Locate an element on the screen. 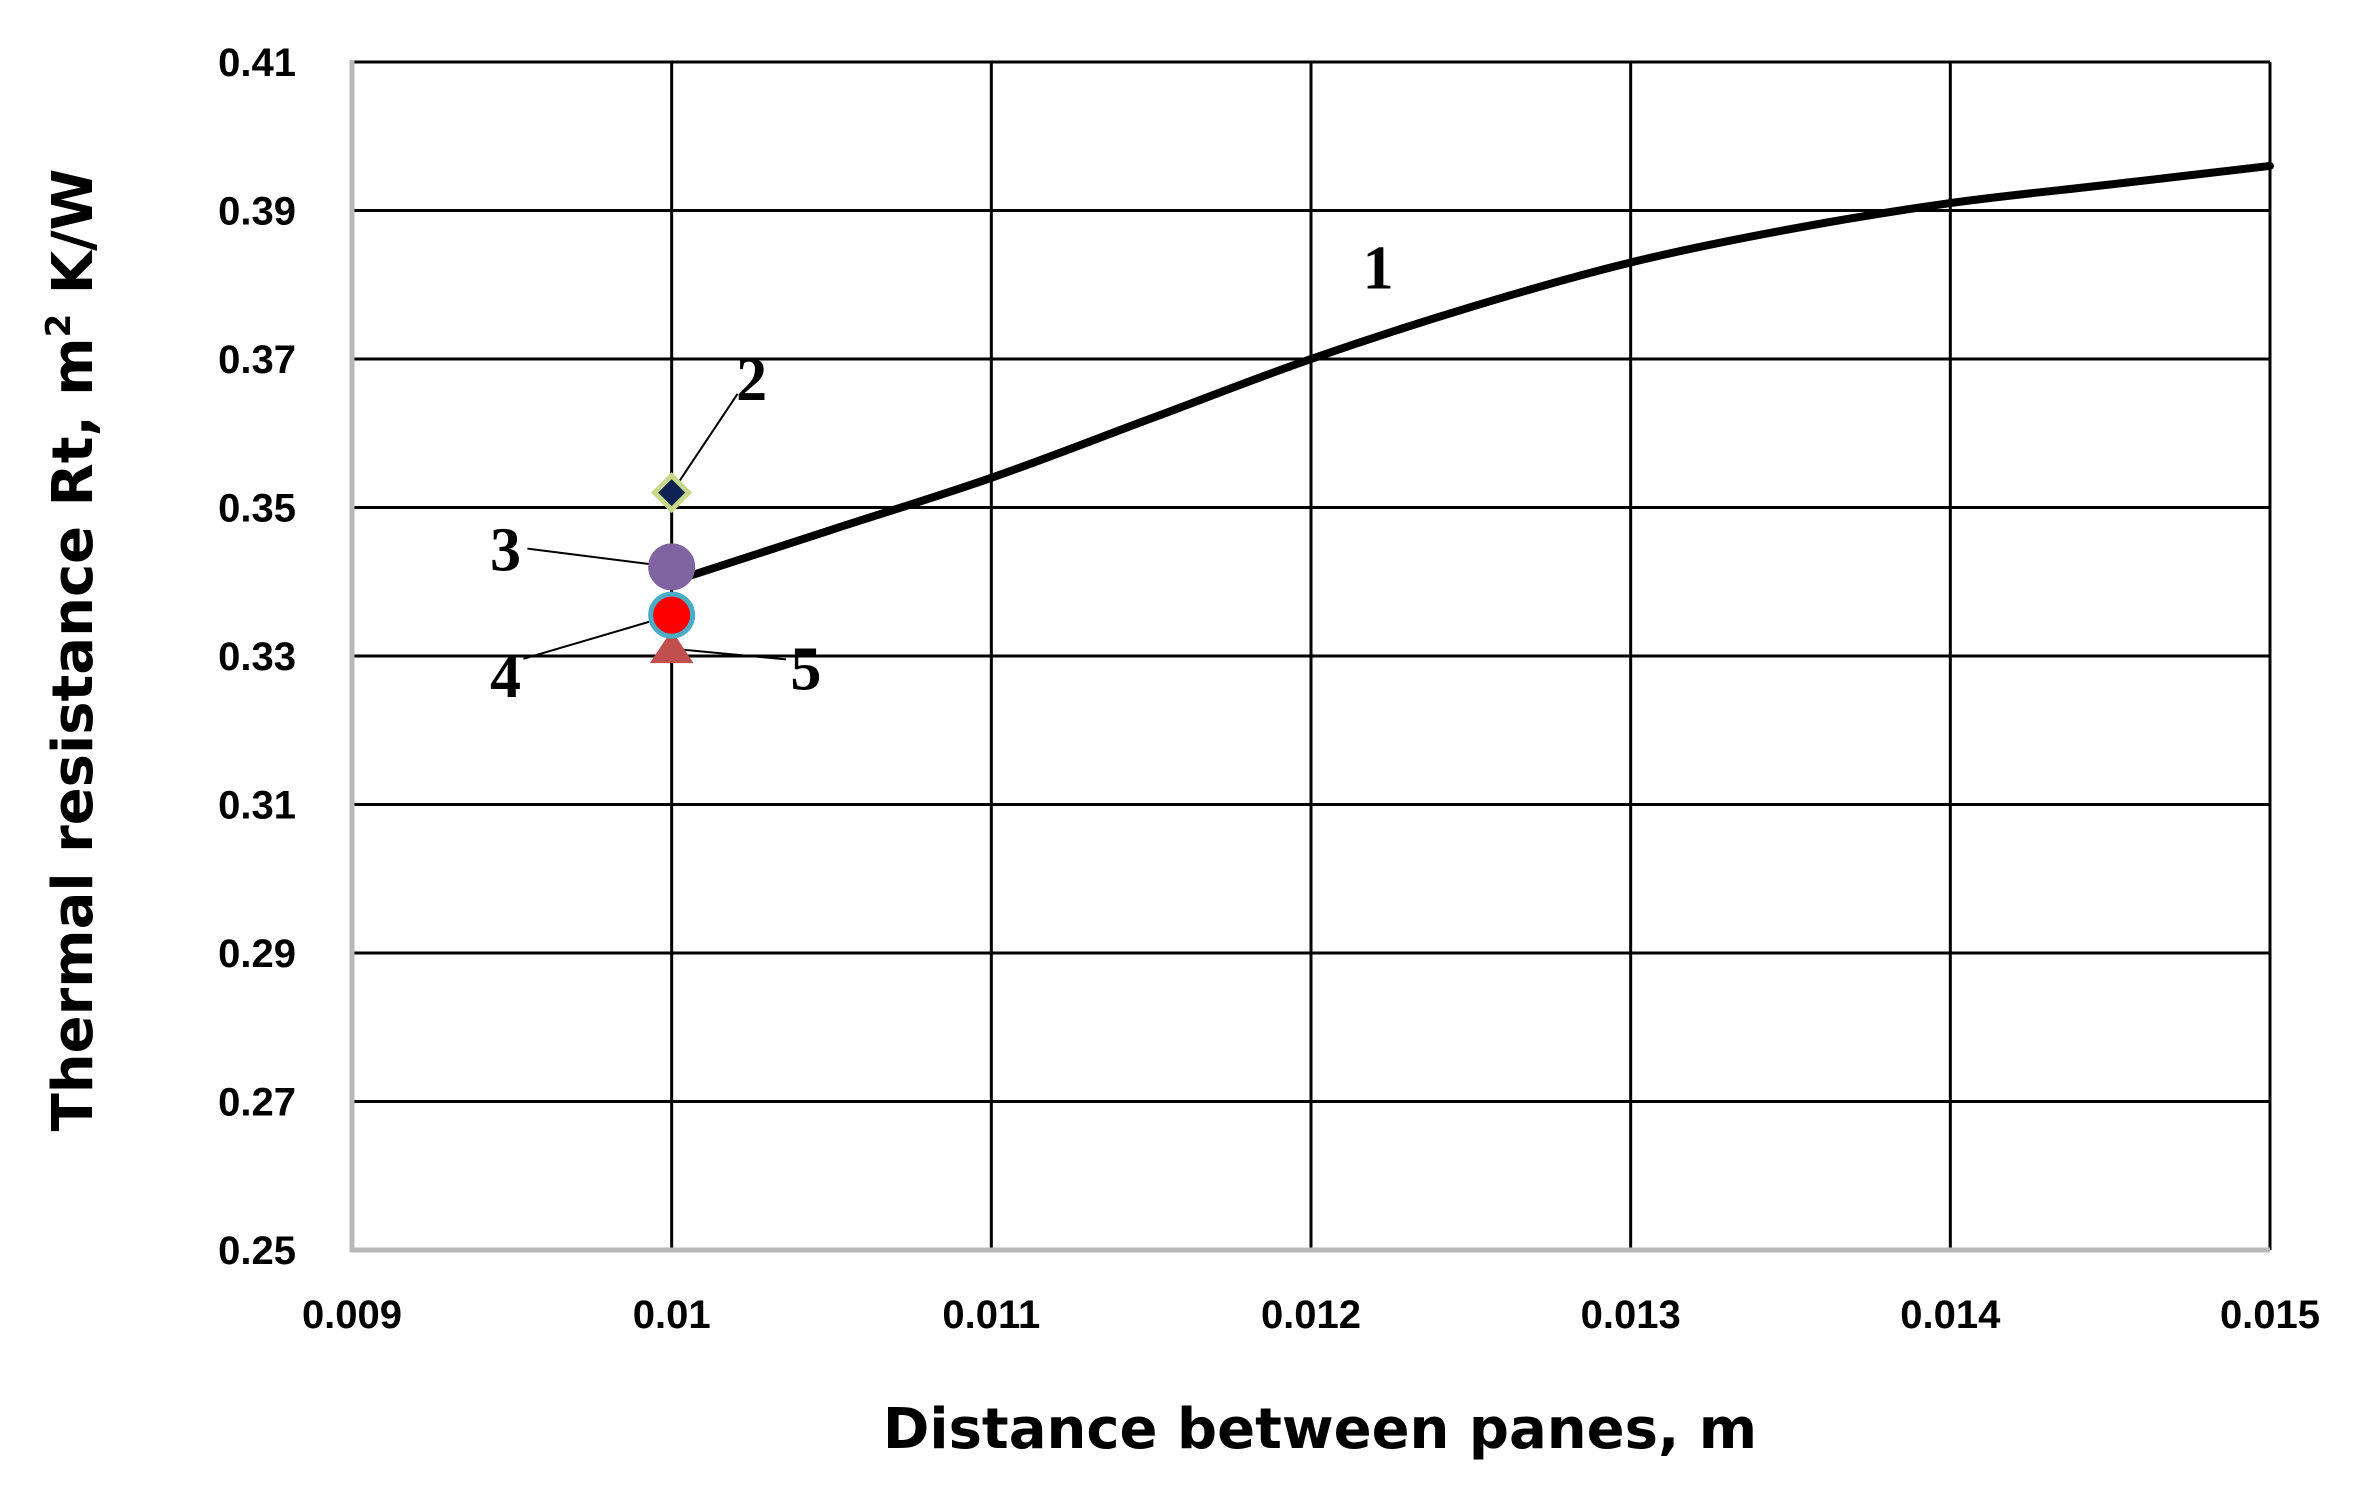 This screenshot has width=2369, height=1493. callout-label-1: 1 is located at coordinates (1378, 268).